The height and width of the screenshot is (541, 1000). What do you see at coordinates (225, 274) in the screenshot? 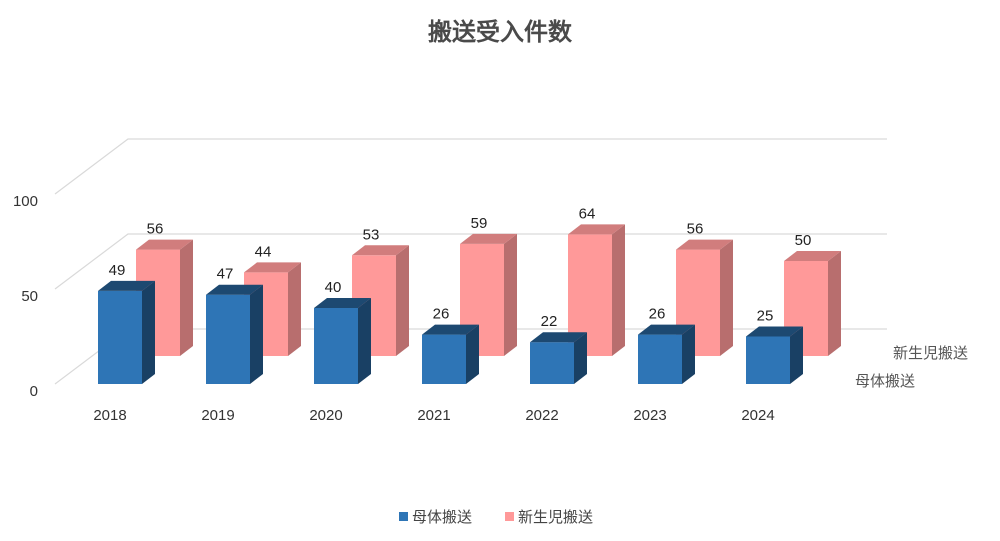
I see `data-label: 47` at bounding box center [225, 274].